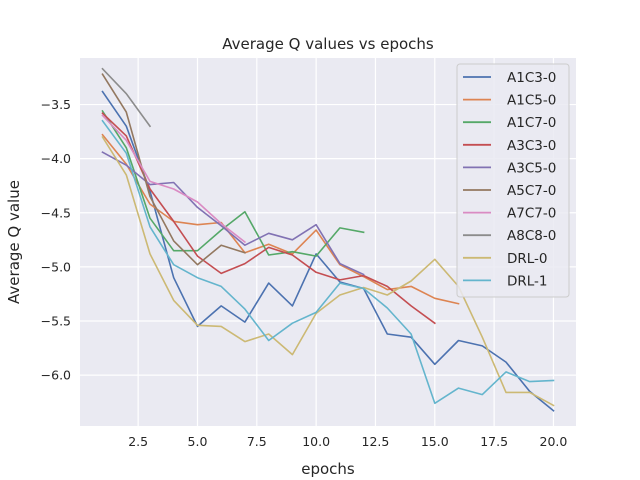 The image size is (640, 480). What do you see at coordinates (435, 441) in the screenshot?
I see `x-tick-label: 15.0` at bounding box center [435, 441].